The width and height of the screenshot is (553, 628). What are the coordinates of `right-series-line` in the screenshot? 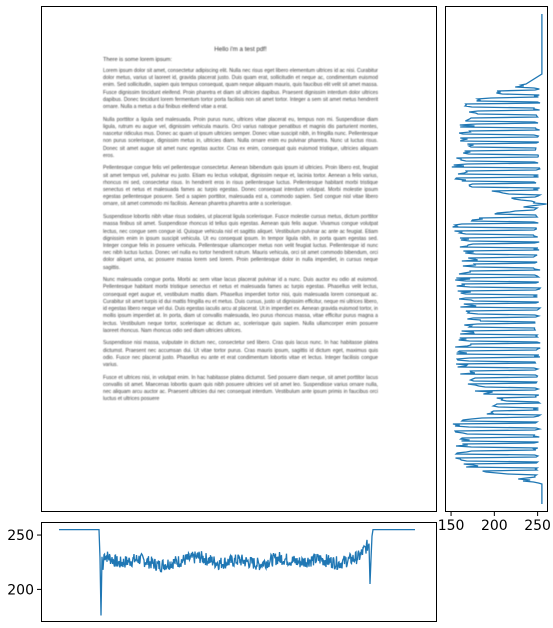 It's located at (499, 259).